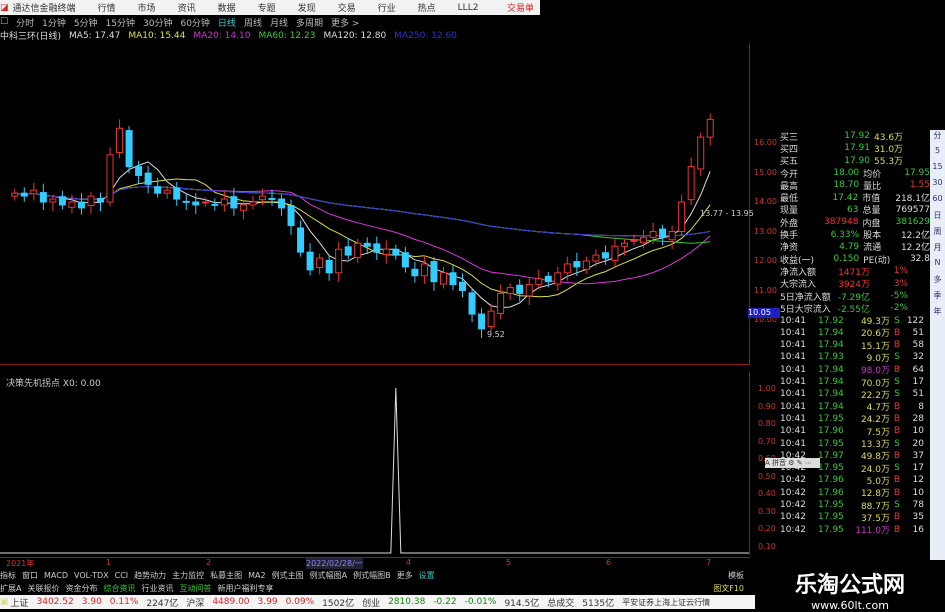 This screenshot has height=612, width=945. I want to click on info-tab: 行业资讯, so click(157, 588).